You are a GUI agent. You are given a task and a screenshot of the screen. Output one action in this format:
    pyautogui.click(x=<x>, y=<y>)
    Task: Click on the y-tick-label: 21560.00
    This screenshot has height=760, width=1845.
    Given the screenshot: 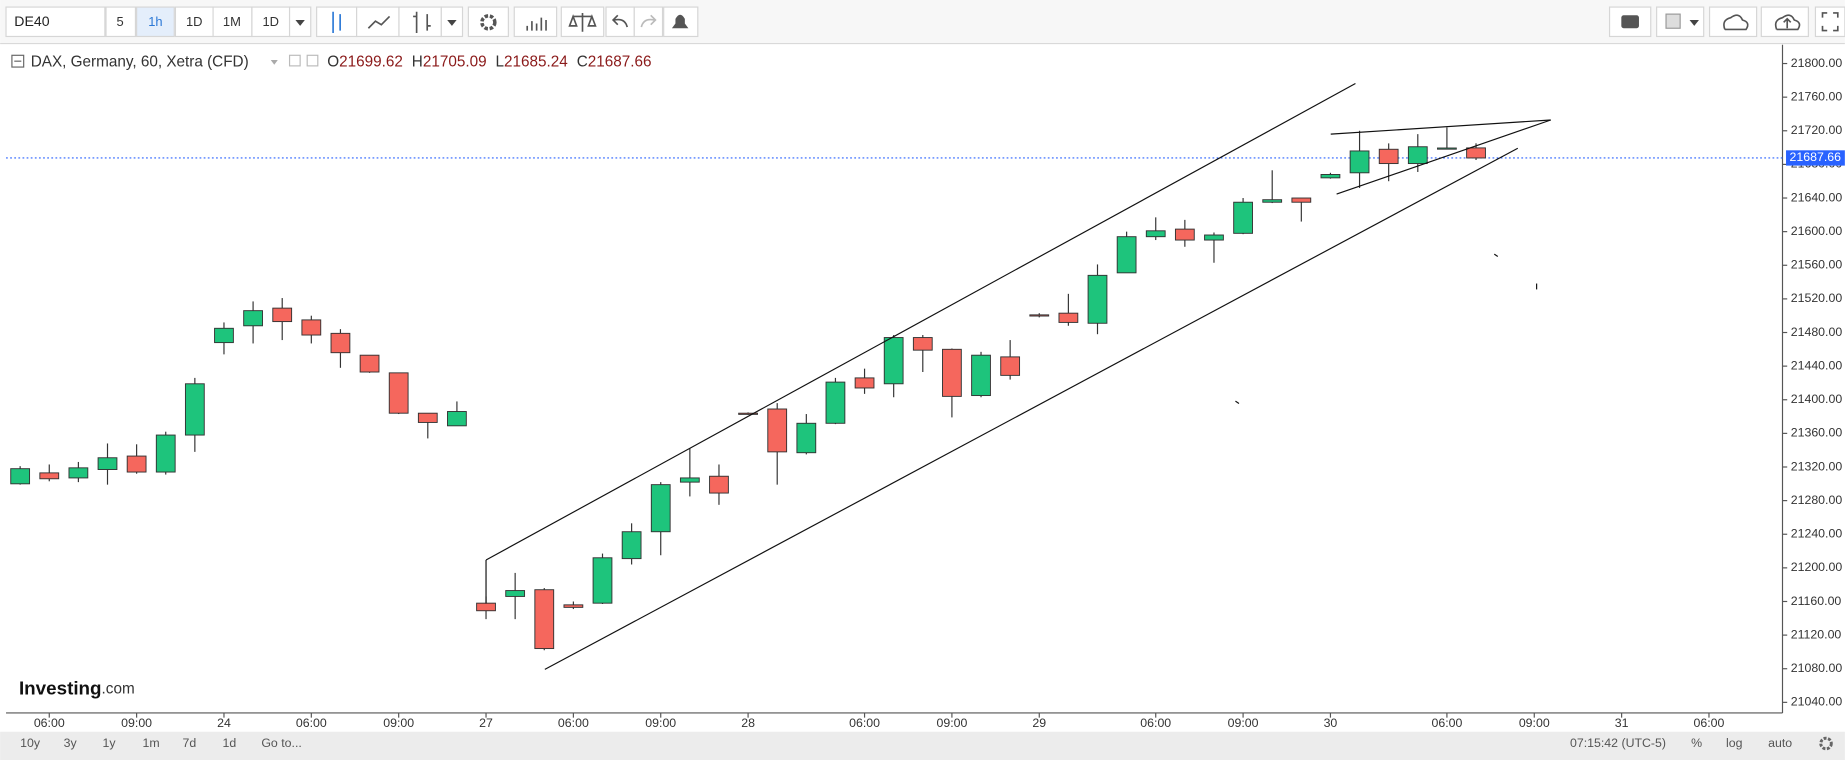 What is the action you would take?
    pyautogui.click(x=1817, y=265)
    